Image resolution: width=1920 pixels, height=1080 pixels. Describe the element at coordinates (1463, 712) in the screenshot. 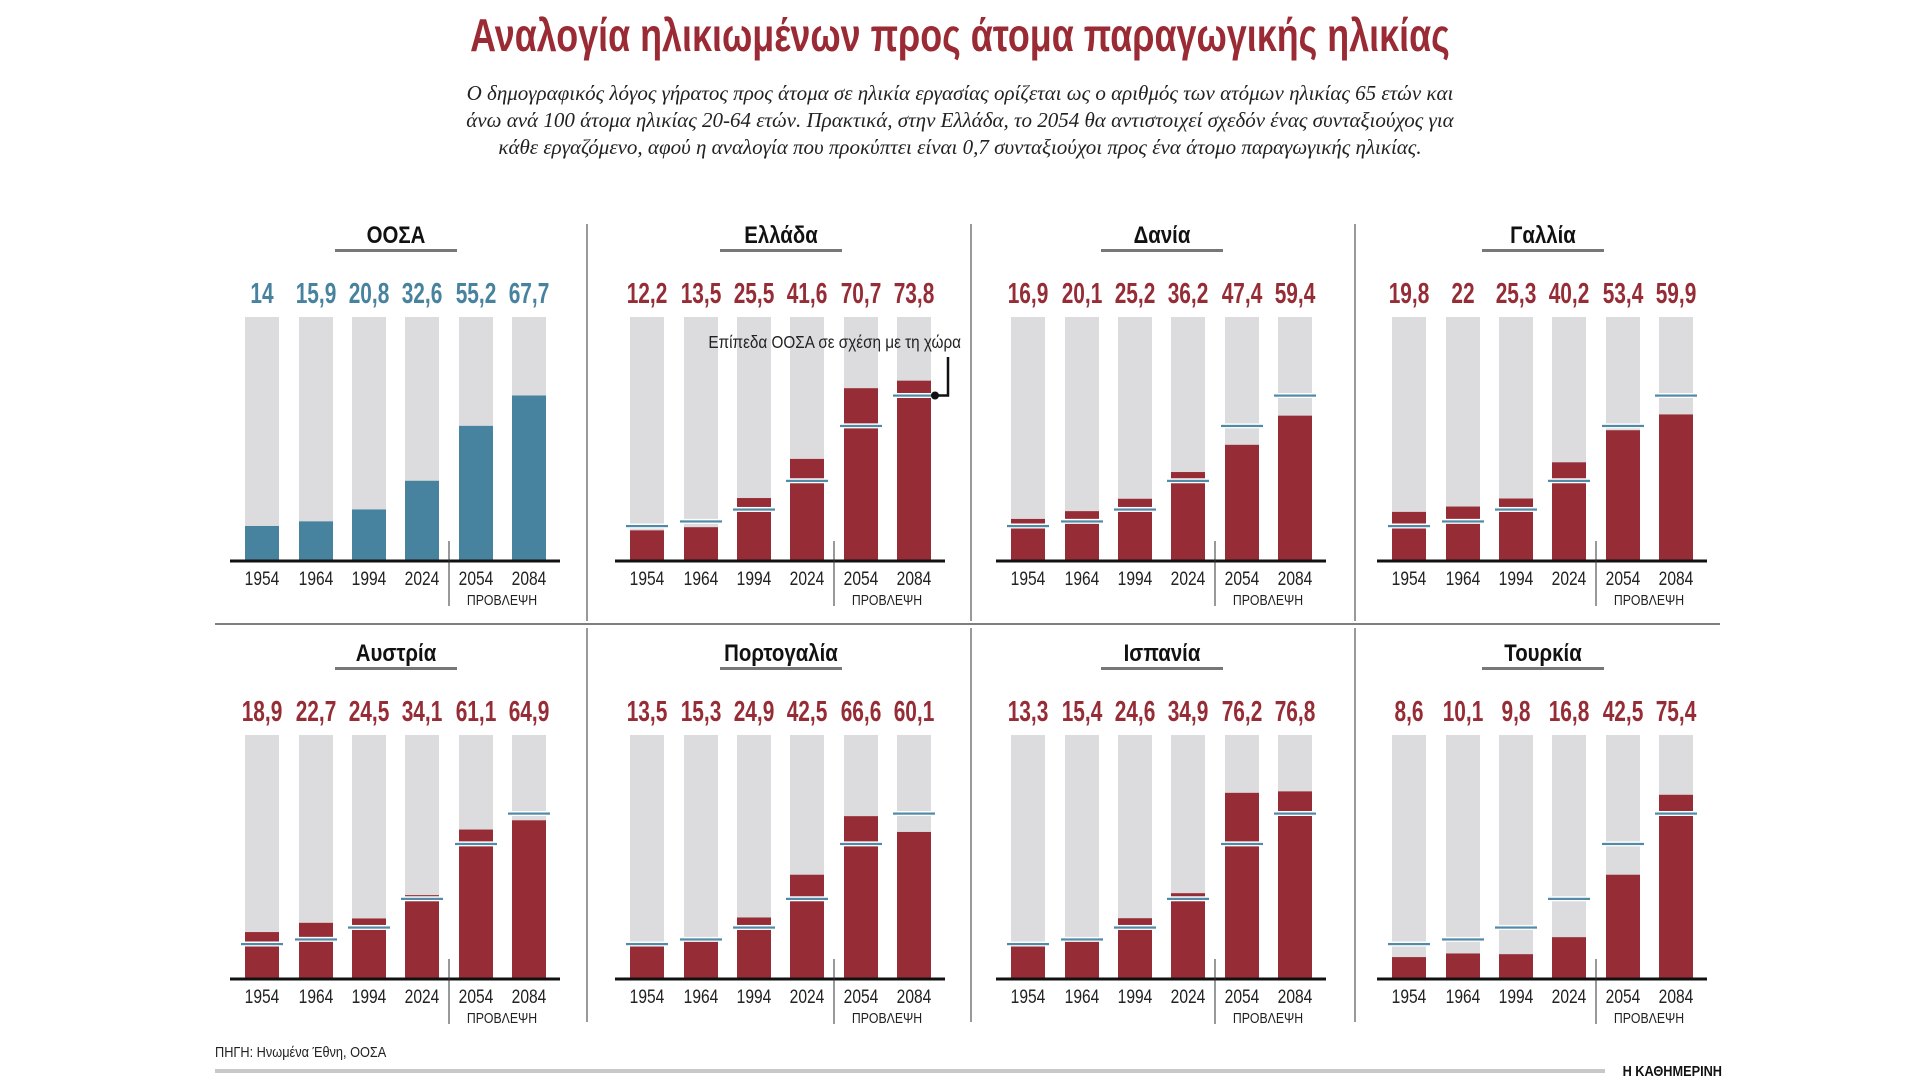

I see `value-label: 10,1` at that location.